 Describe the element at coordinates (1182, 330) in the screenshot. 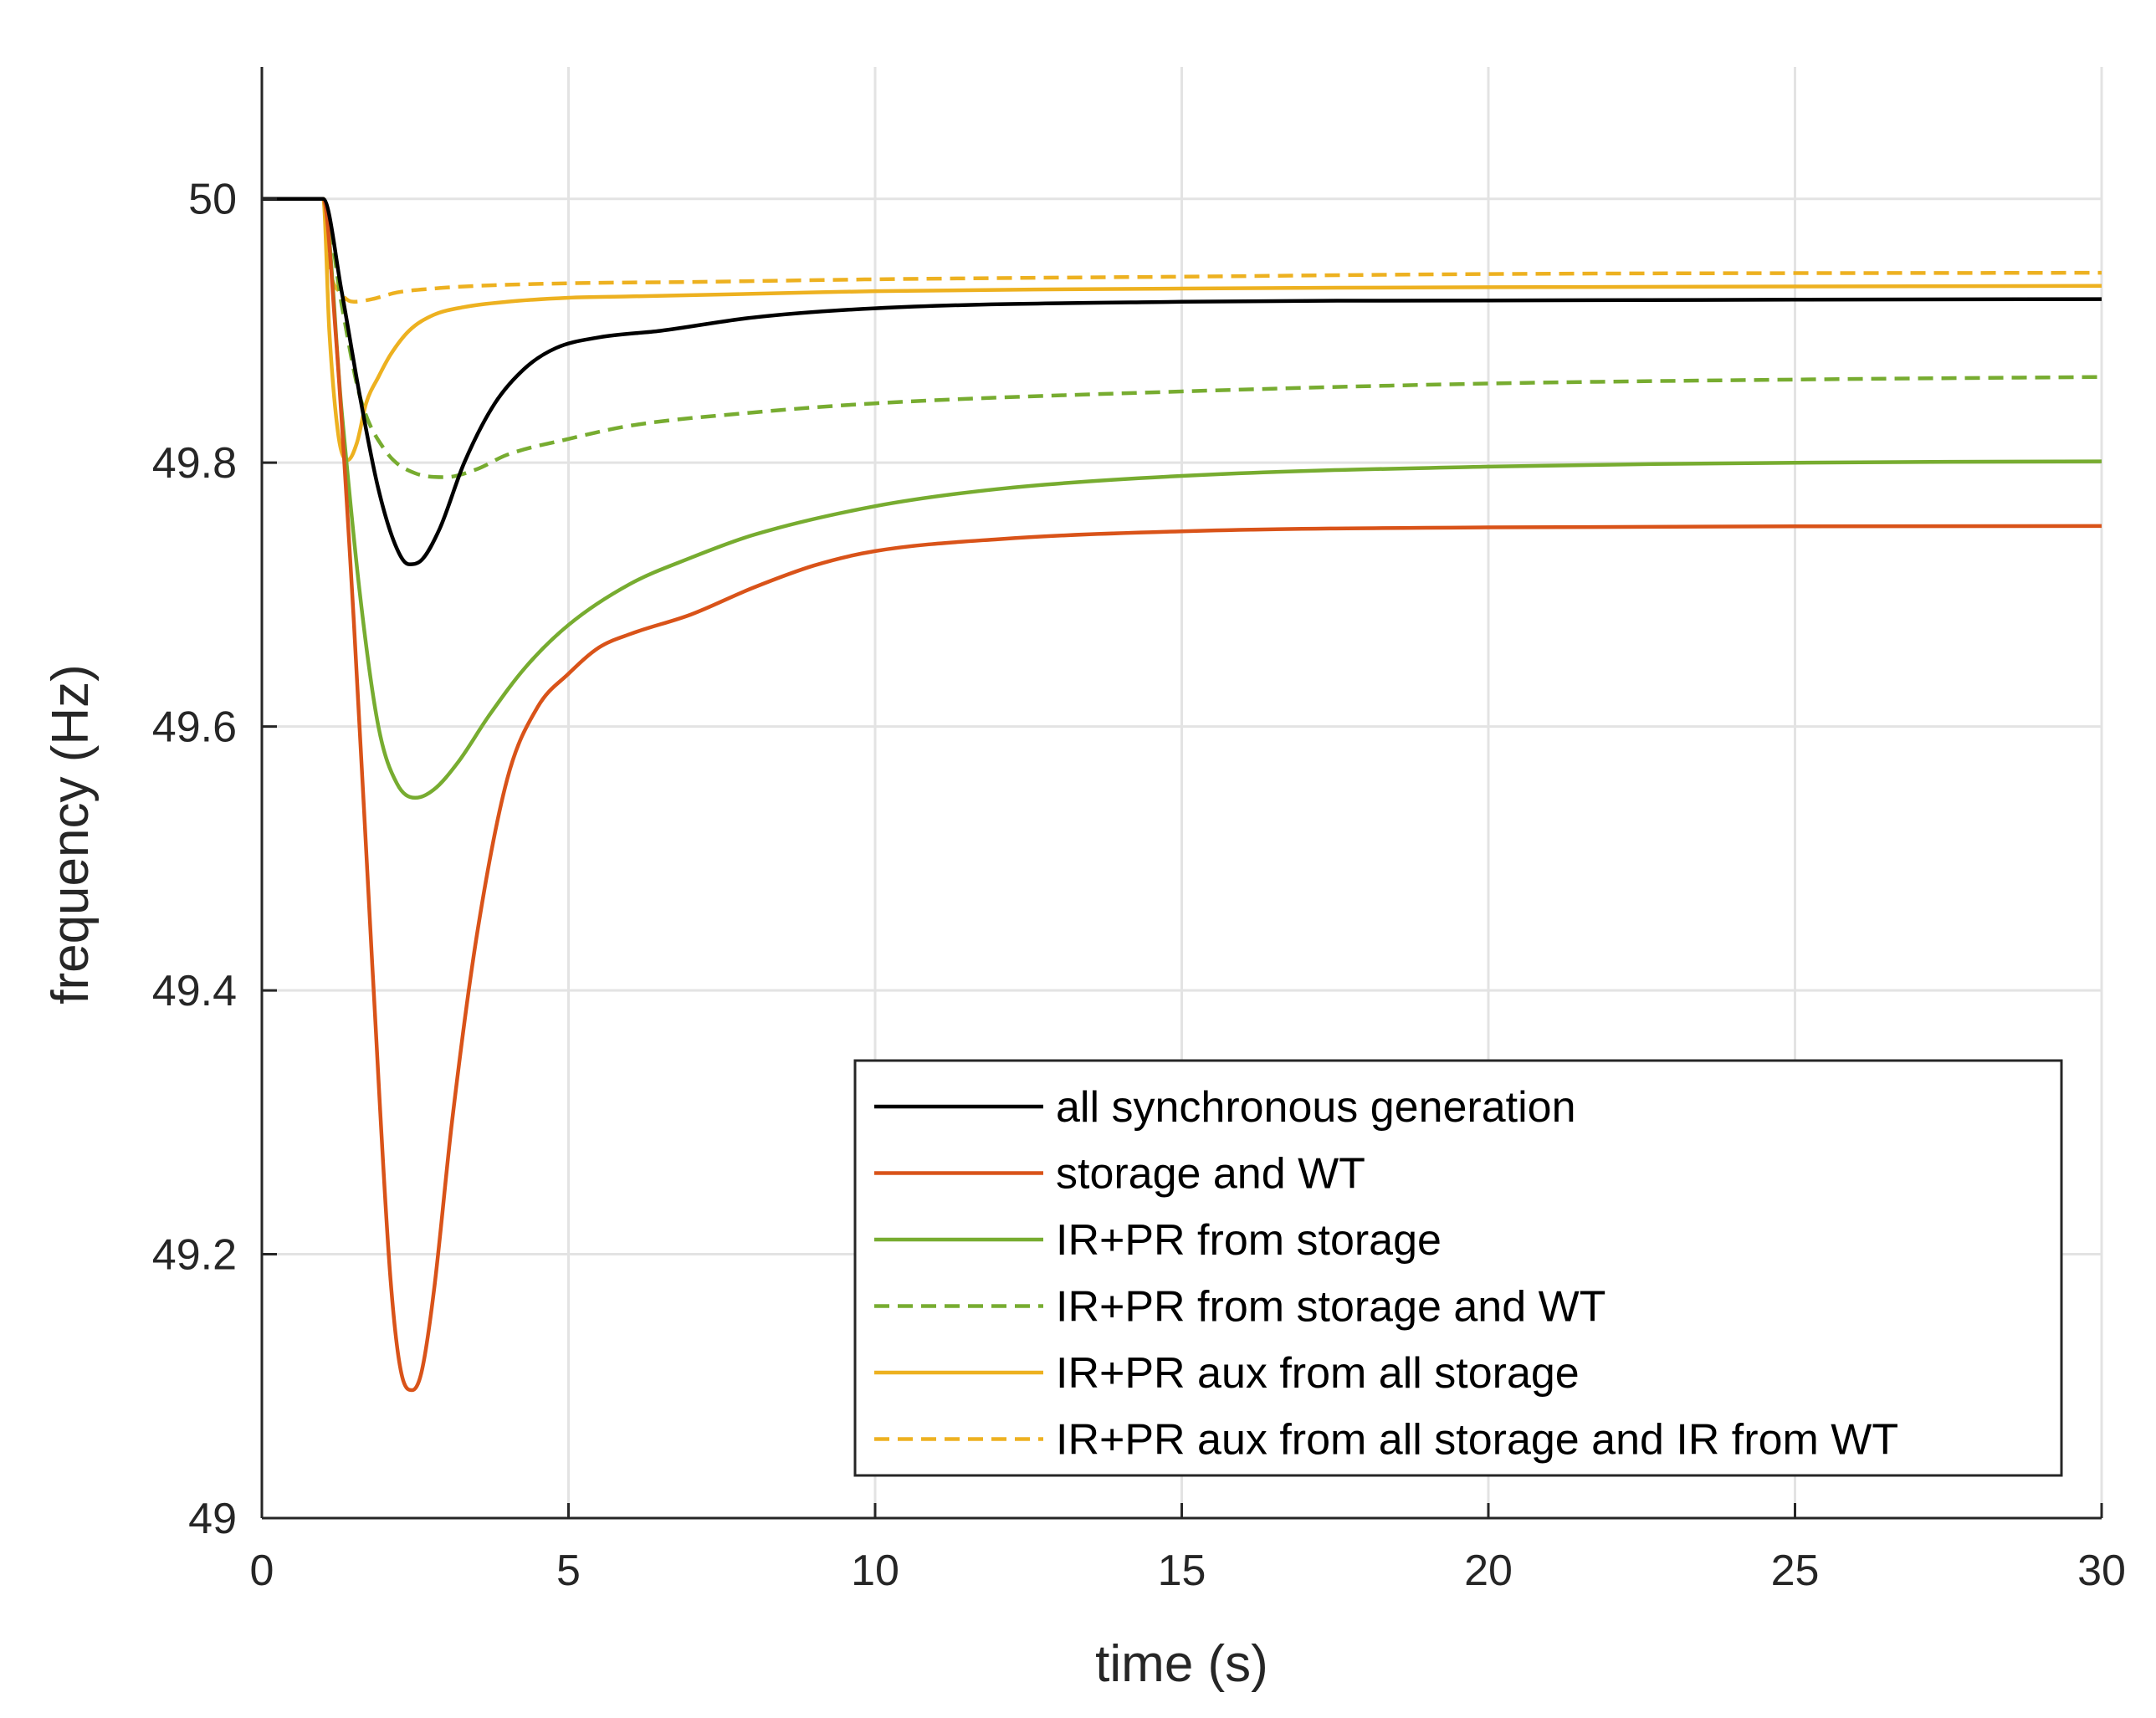

I see `series-line-ir-pr-aux-from-all-storage` at that location.